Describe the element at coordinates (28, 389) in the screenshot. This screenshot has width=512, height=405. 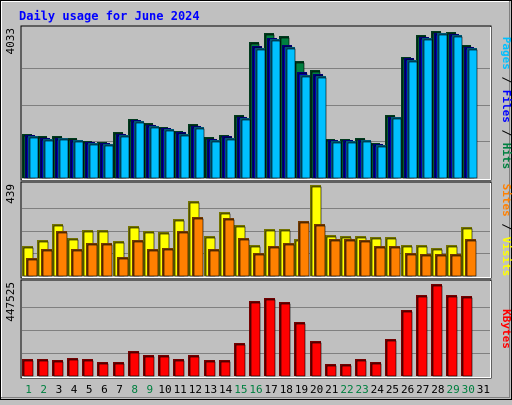
I see `day-label: 1` at that location.